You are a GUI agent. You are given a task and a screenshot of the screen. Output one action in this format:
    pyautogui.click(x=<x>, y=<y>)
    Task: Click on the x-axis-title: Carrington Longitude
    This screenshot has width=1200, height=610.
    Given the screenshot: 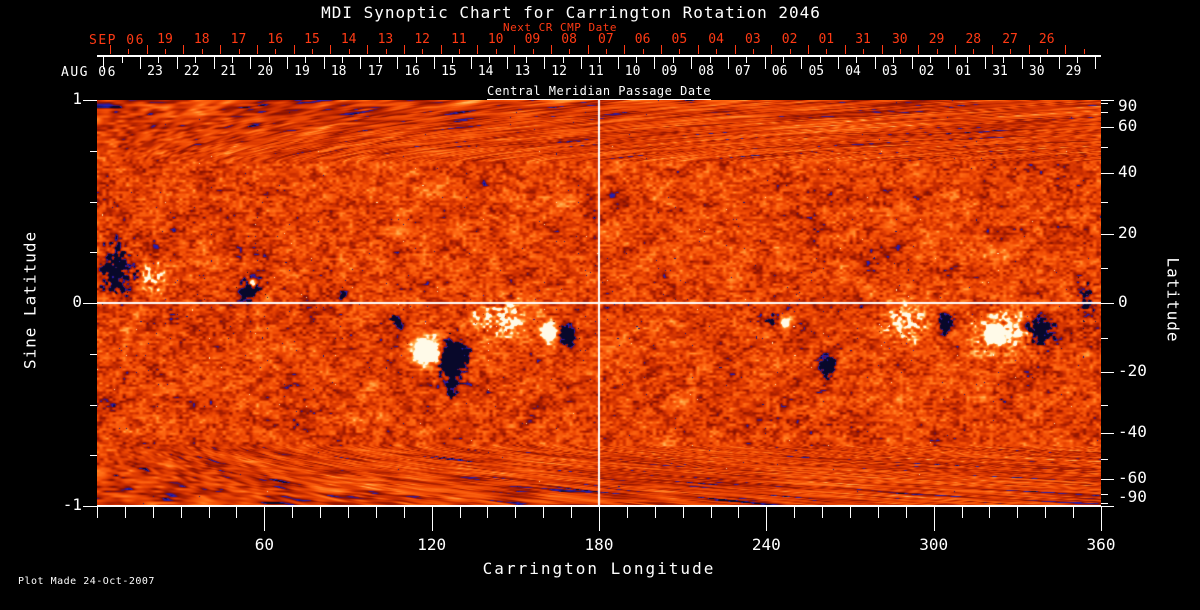 What is the action you would take?
    pyautogui.click(x=599, y=568)
    